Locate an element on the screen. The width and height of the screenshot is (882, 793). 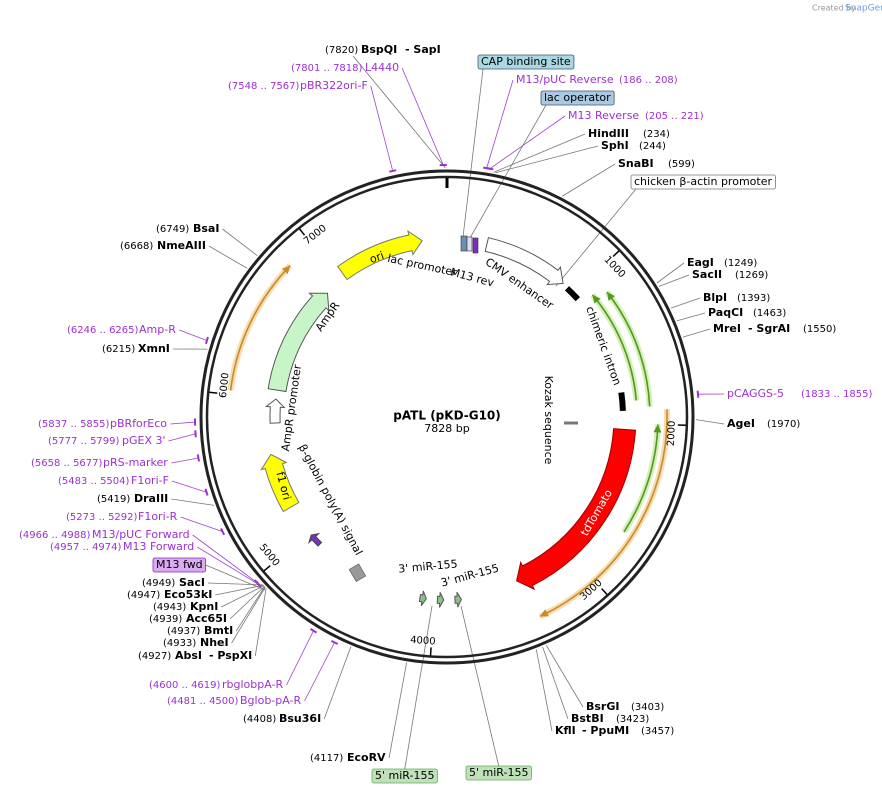
site-position: (3423) is located at coordinates (632, 719).